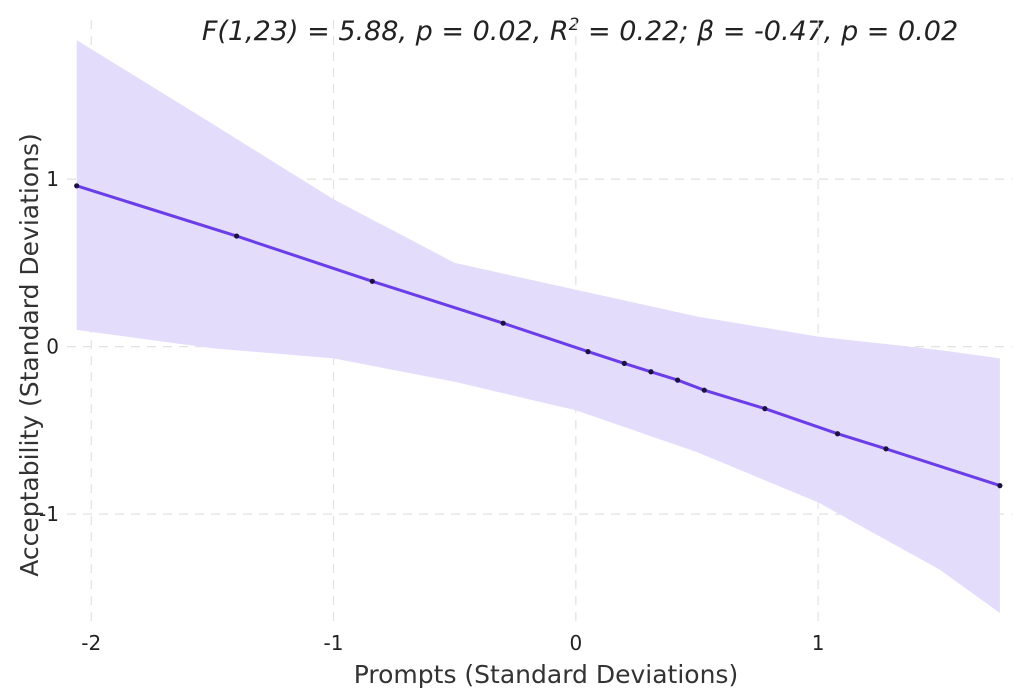 The height and width of the screenshot is (688, 1014). Describe the element at coordinates (546, 674) in the screenshot. I see `x-axis-label: Prompts (Standard Deviations)` at that location.